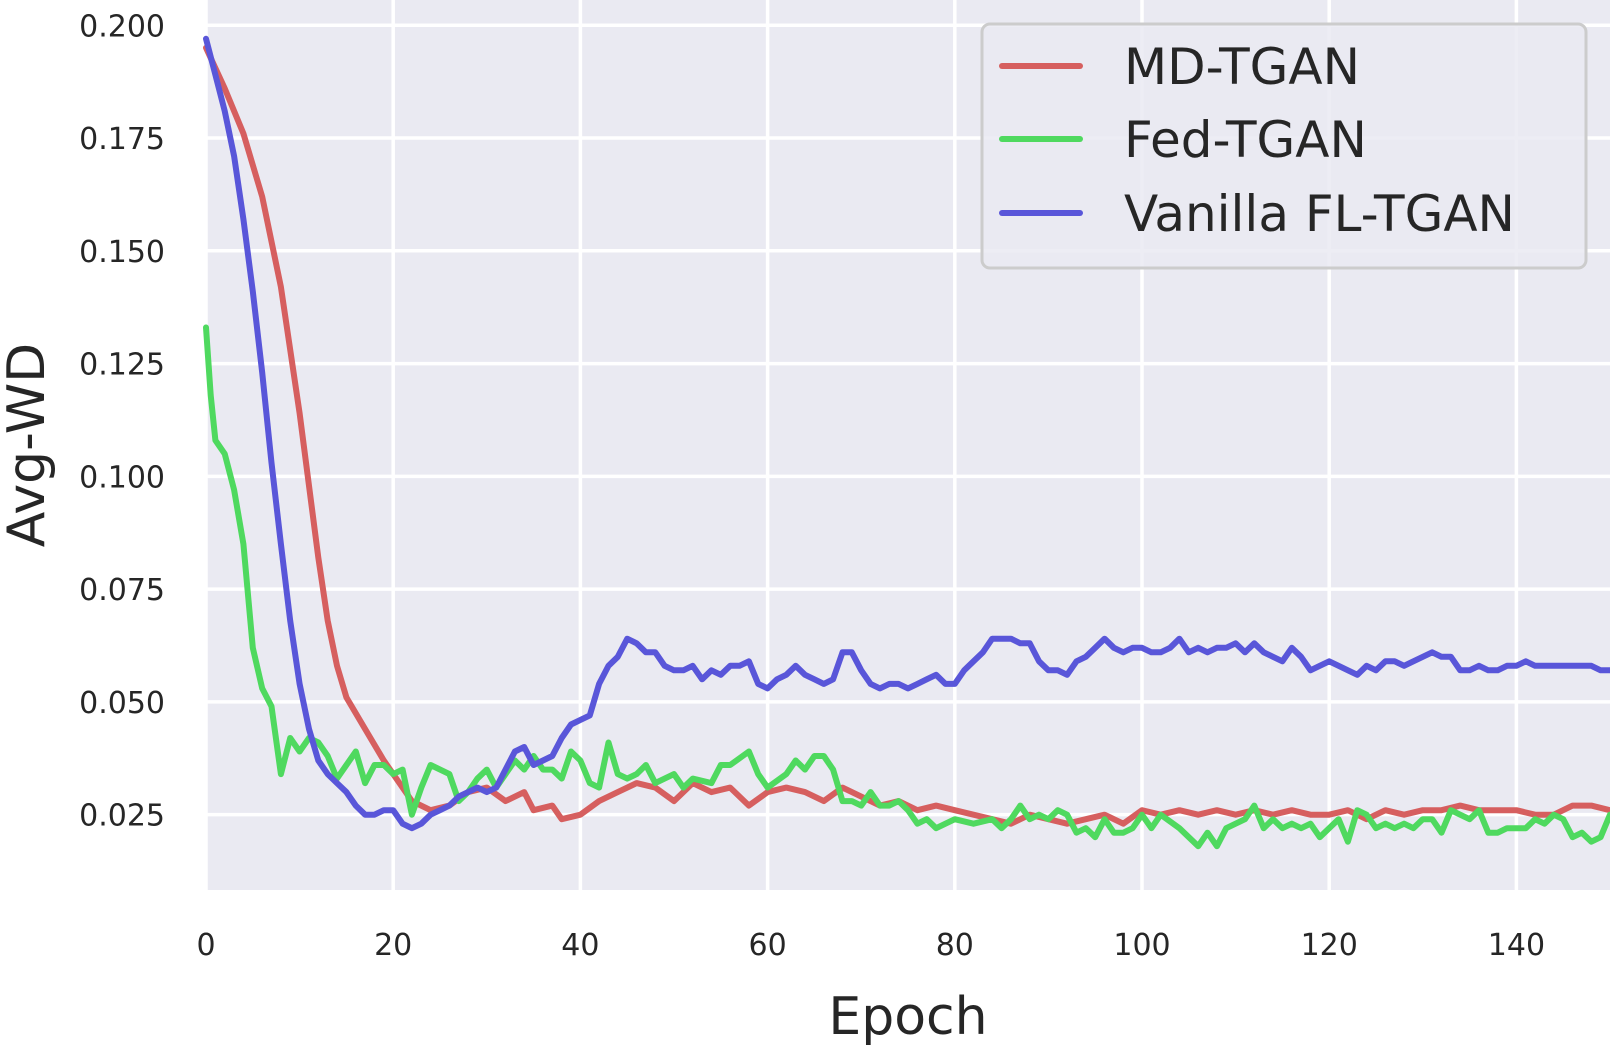  What do you see at coordinates (393, 945) in the screenshot?
I see `x-tick-label: 20` at bounding box center [393, 945].